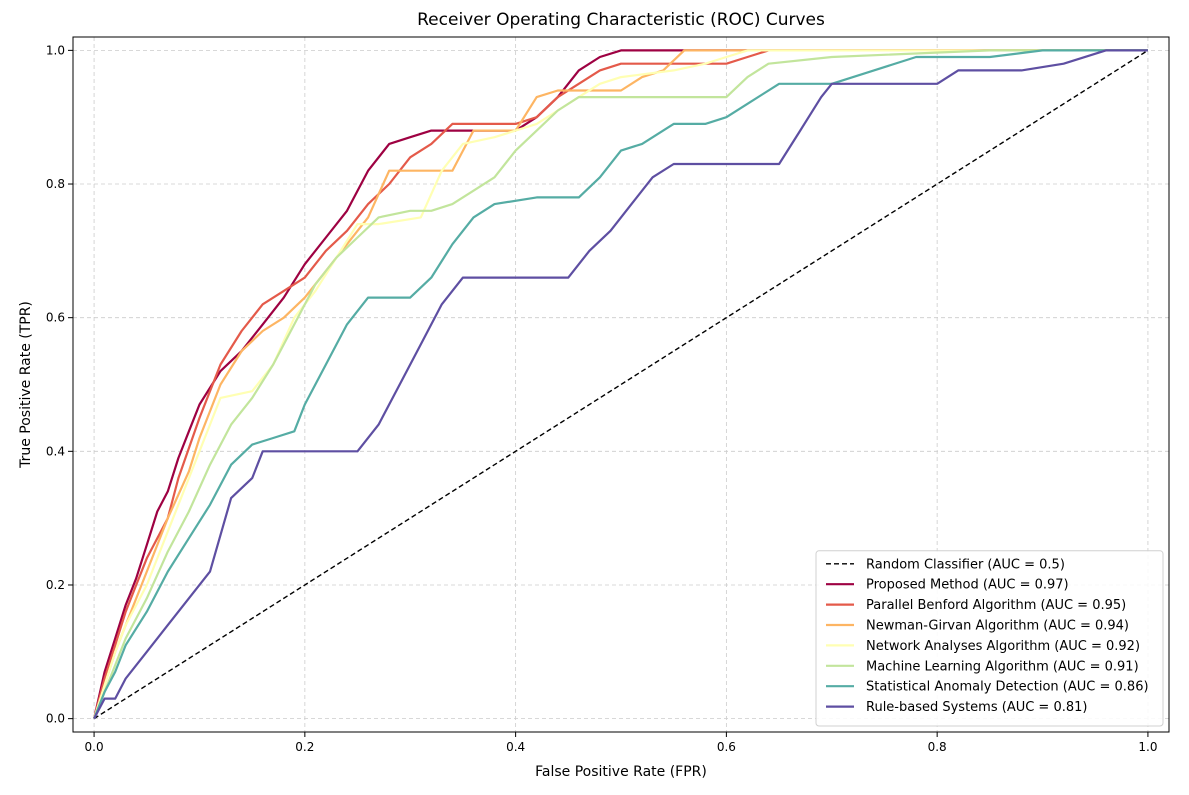 This screenshot has height=795, width=1189. Describe the element at coordinates (976, 707) in the screenshot. I see `legend-label-7: Rule-based Systems (AUC = 0.81)` at that location.